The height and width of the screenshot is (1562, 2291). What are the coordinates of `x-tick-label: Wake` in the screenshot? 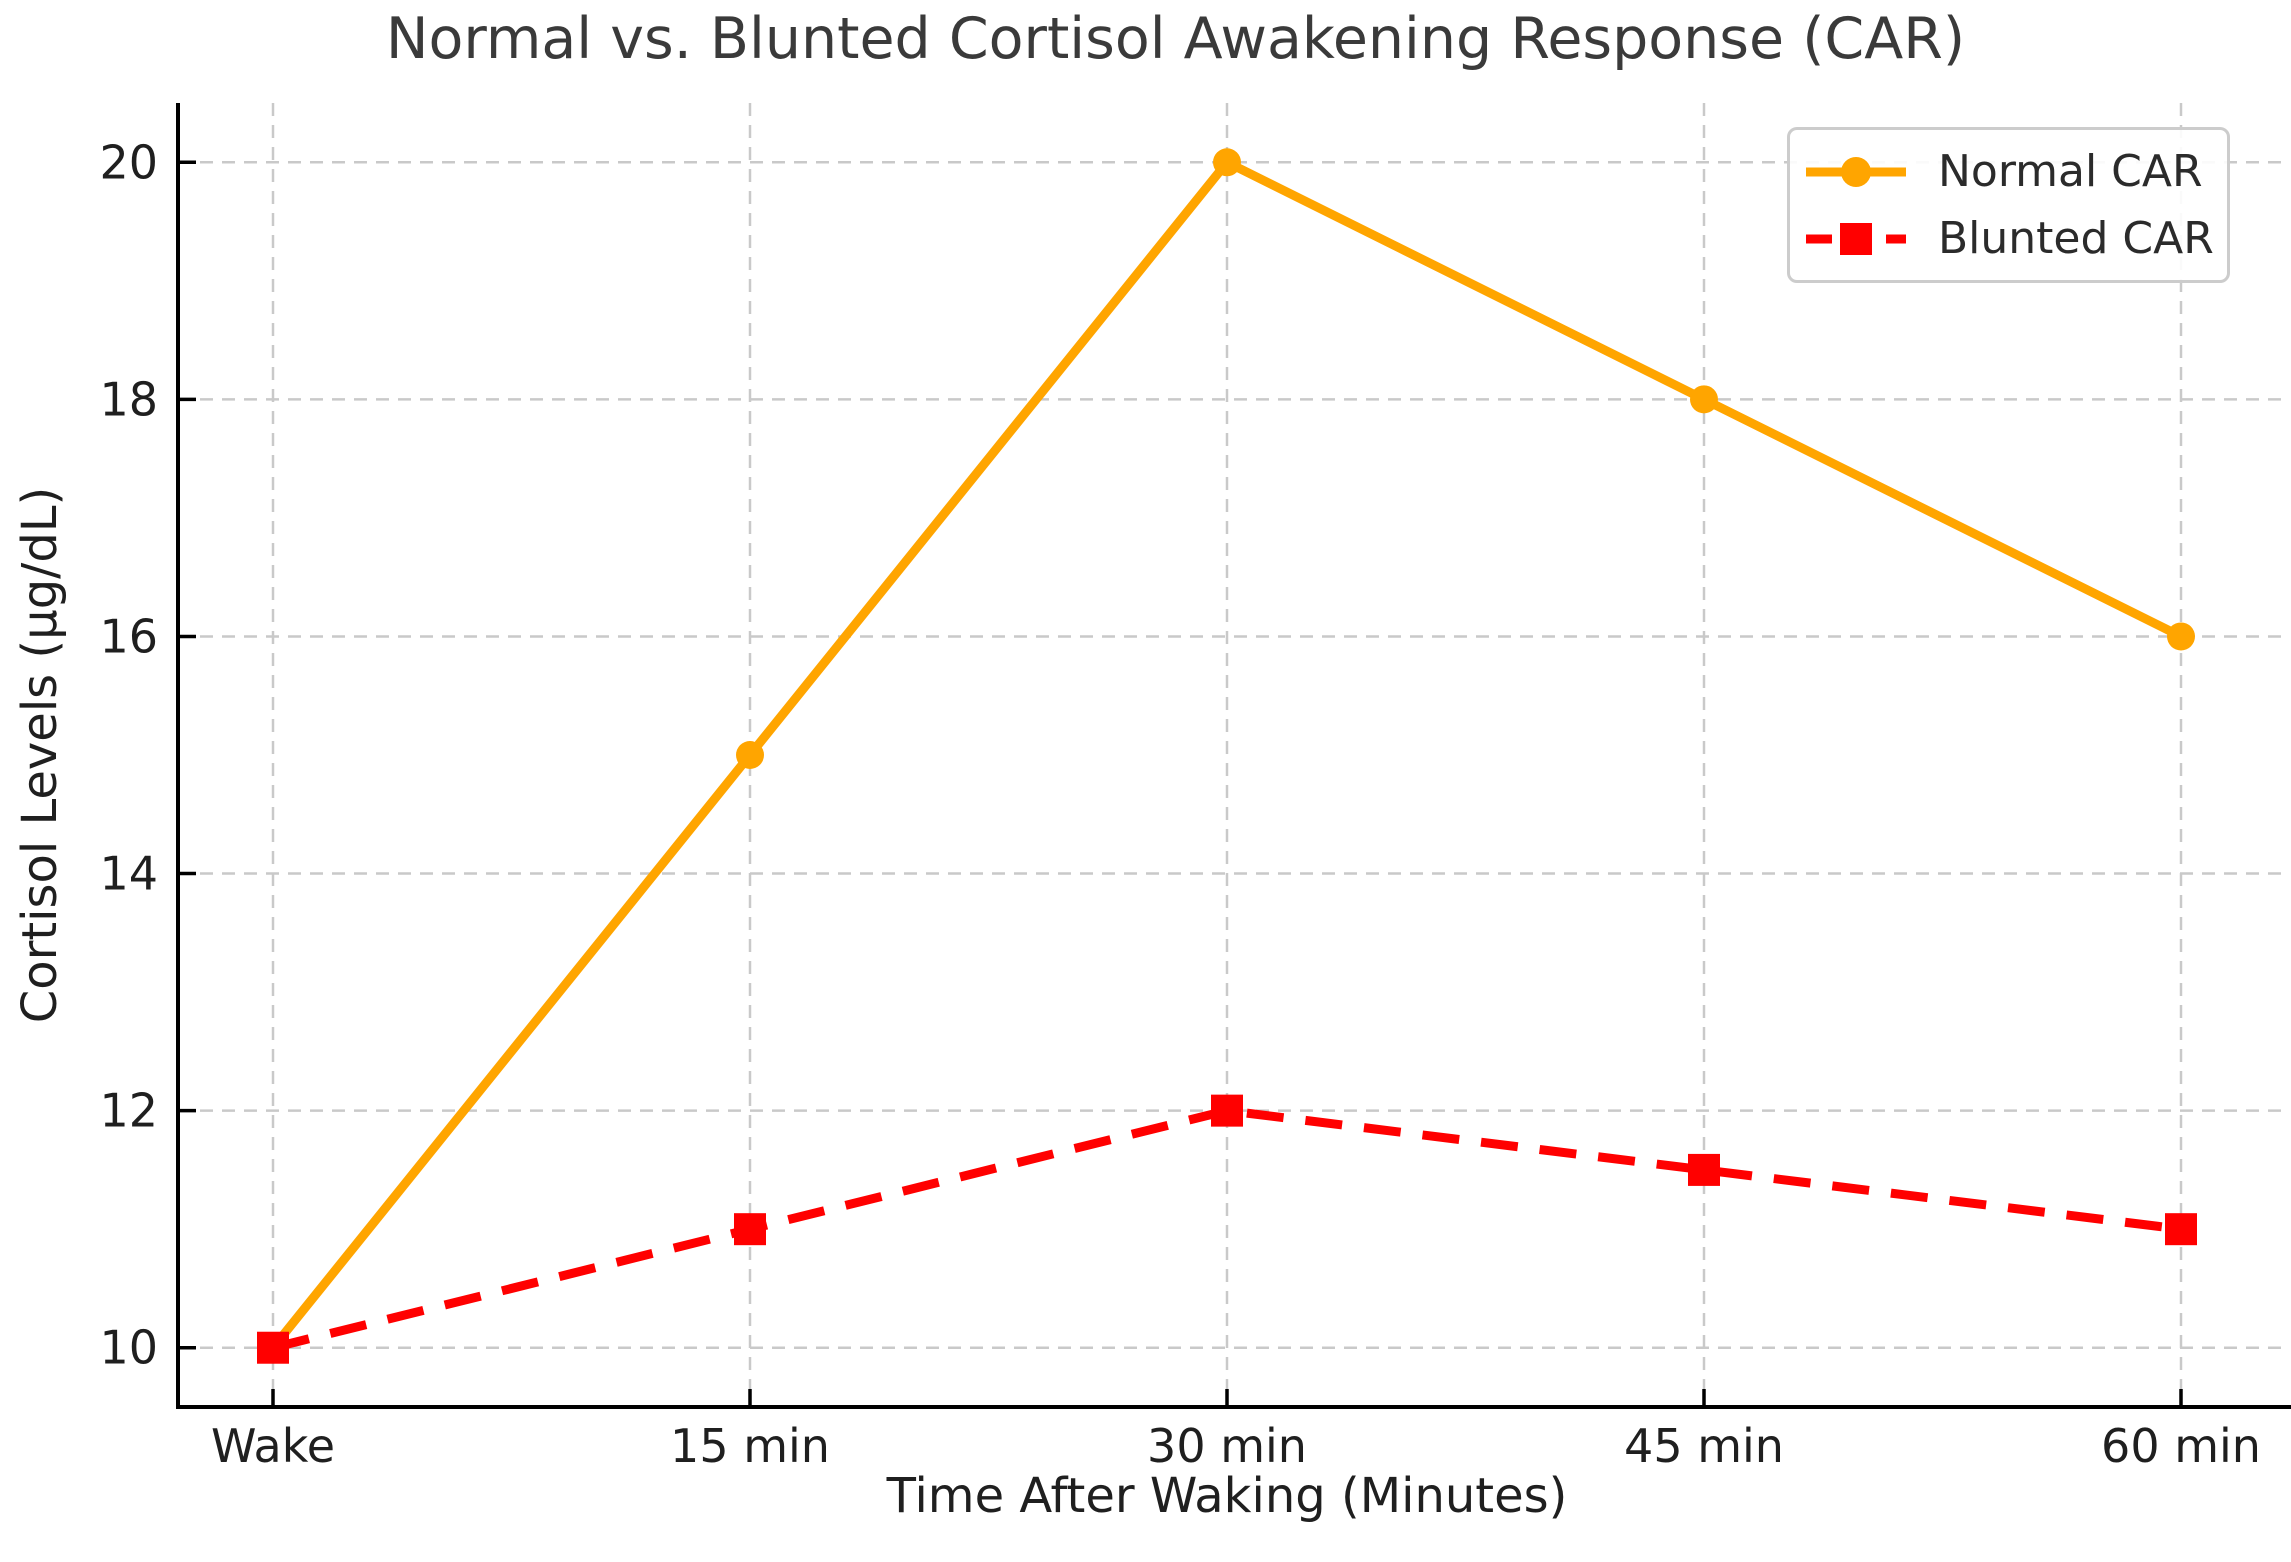 It's located at (273, 1446).